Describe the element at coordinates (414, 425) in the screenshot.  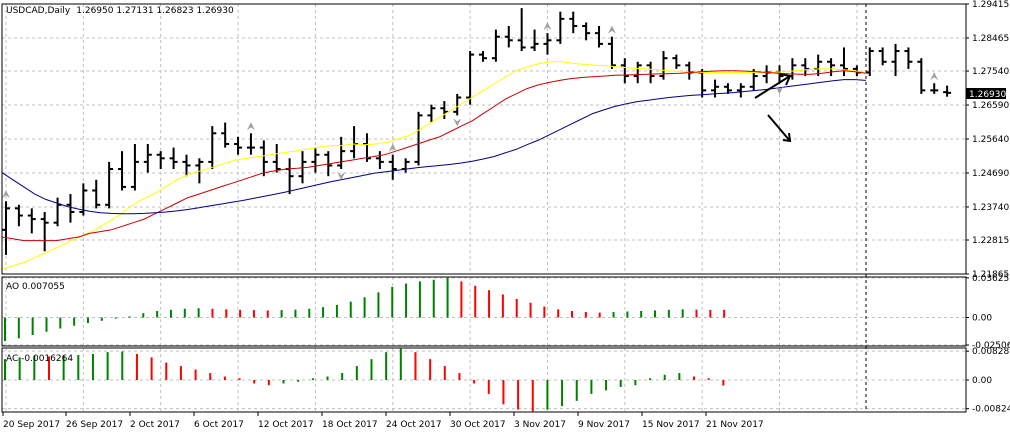
I see `x-tick-label: 24 Oct 2017` at that location.